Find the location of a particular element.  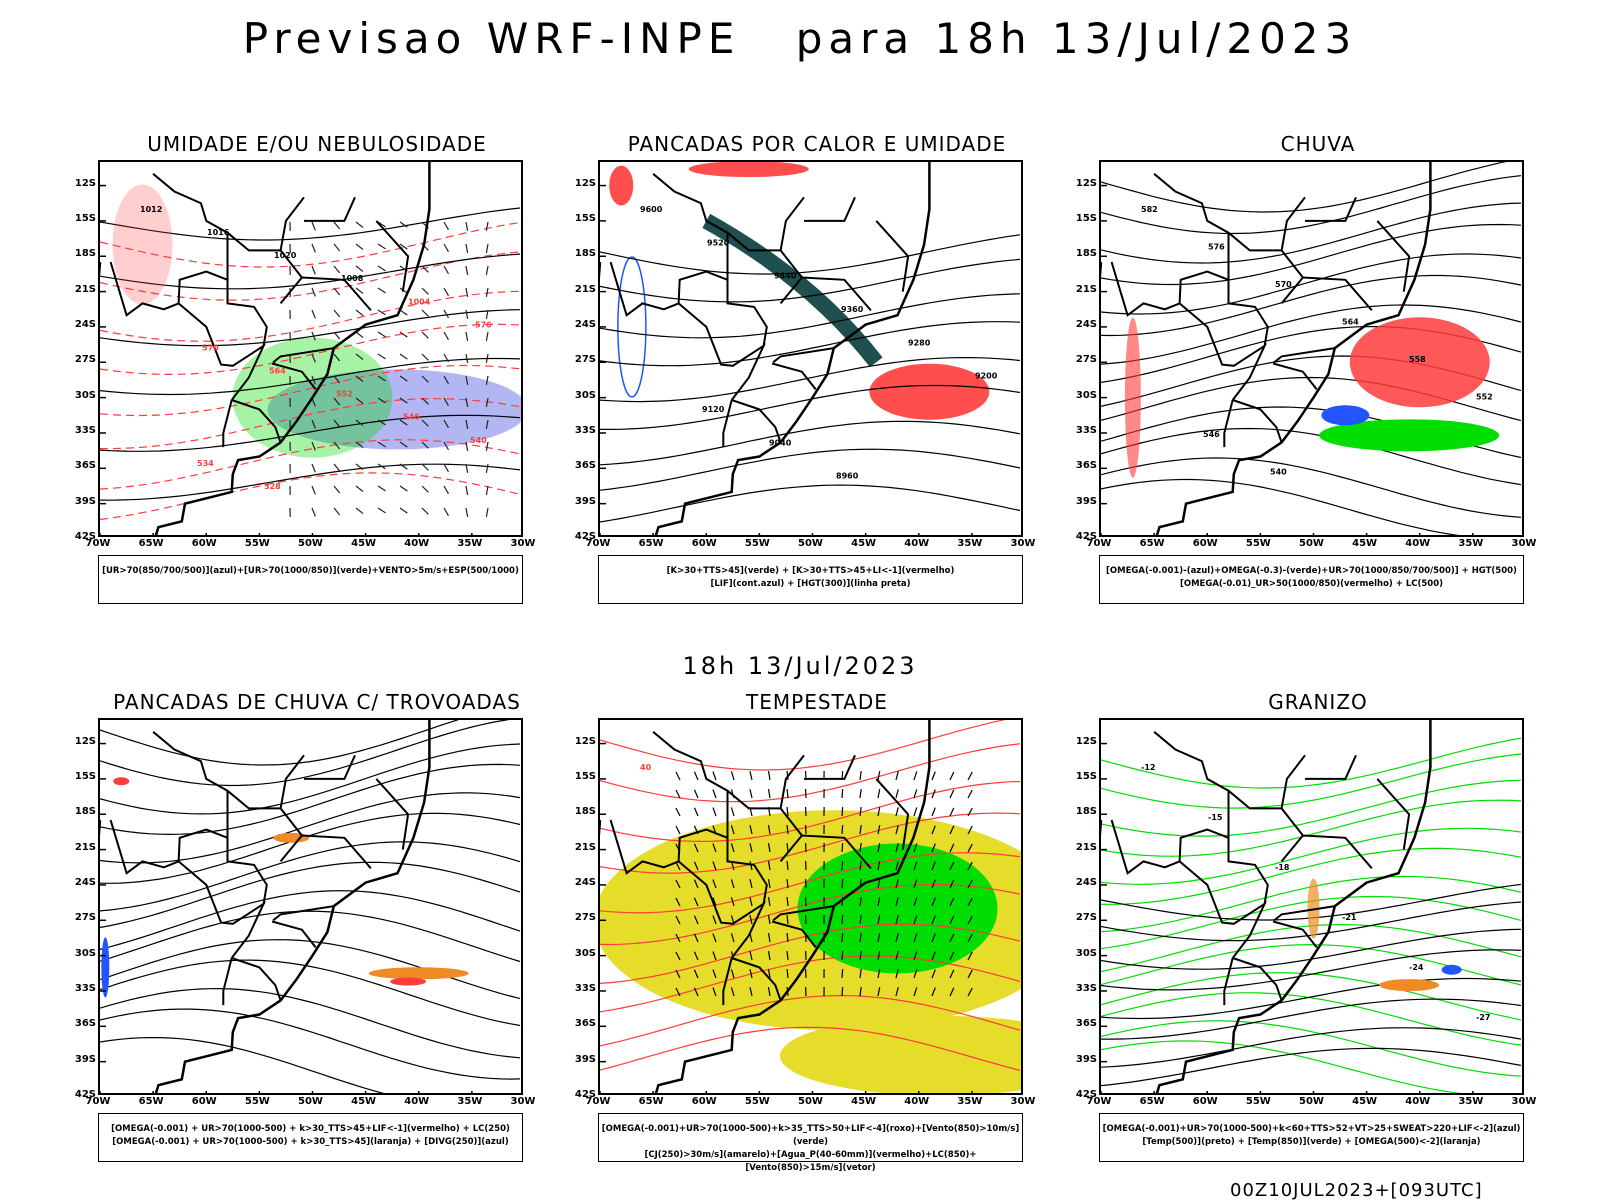

contour-label: 9200 is located at coordinates (986, 376).